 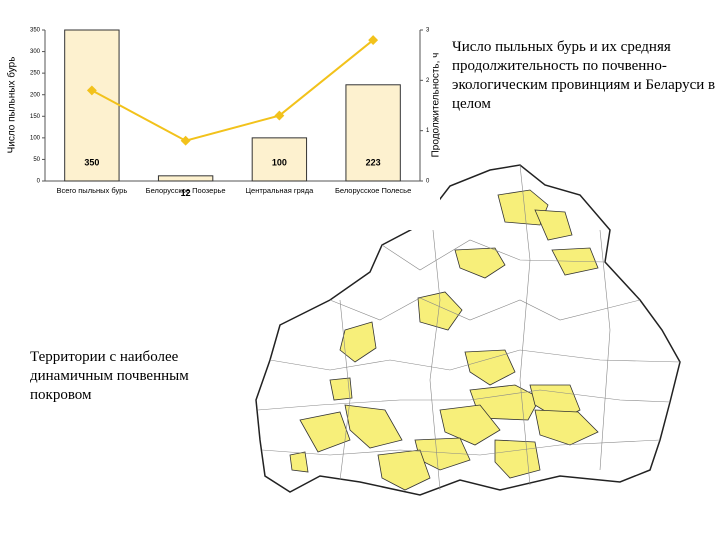 I want to click on y-tick-label: 150, so click(x=35, y=117).